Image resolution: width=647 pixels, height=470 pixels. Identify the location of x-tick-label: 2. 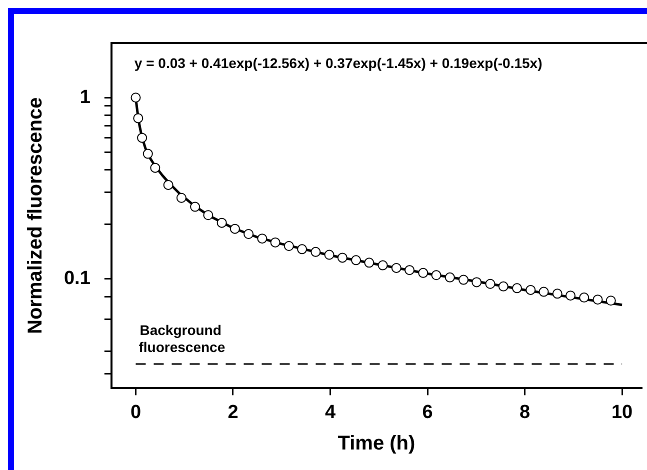
(233, 412).